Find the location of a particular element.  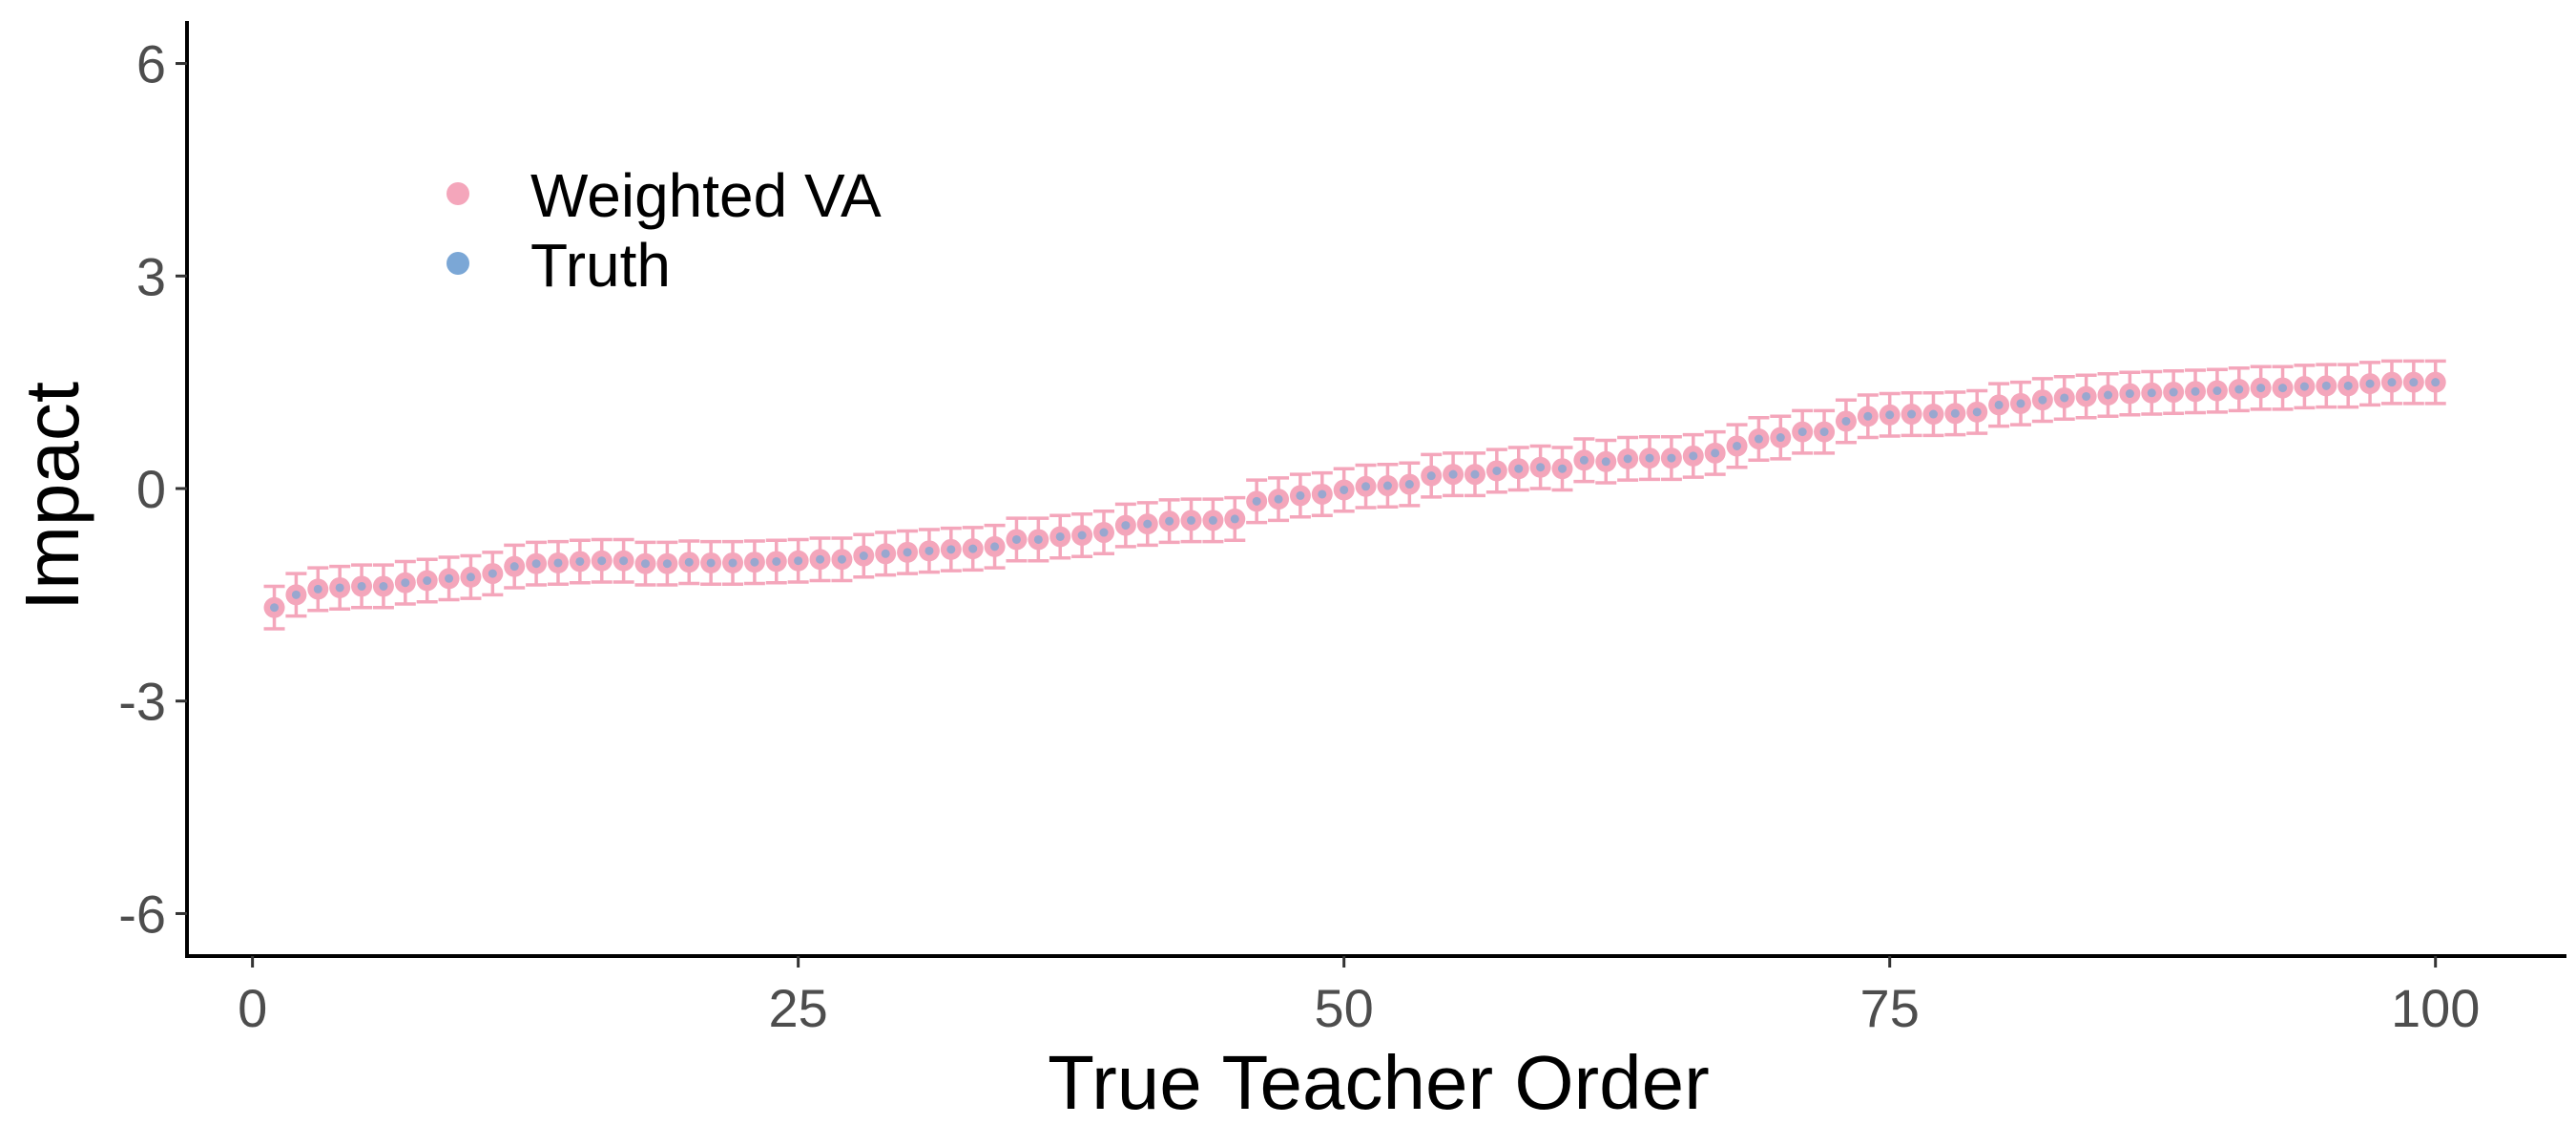

legend-label-truth: Truth is located at coordinates (600, 265).